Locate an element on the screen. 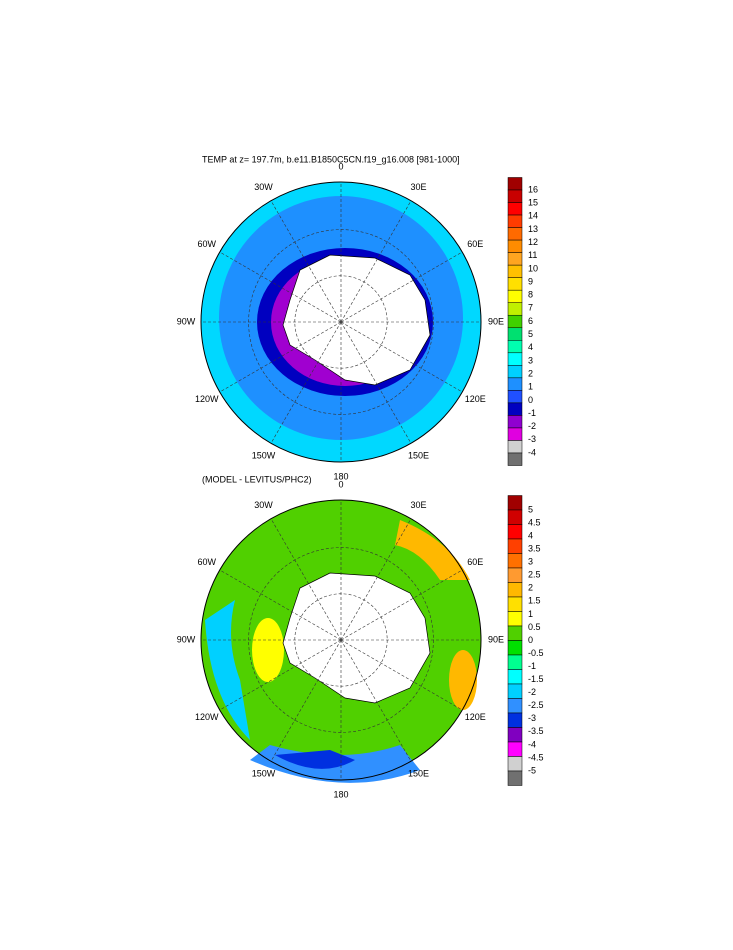 This screenshot has width=733, height=950. colorbar-label: 10 is located at coordinates (533, 268).